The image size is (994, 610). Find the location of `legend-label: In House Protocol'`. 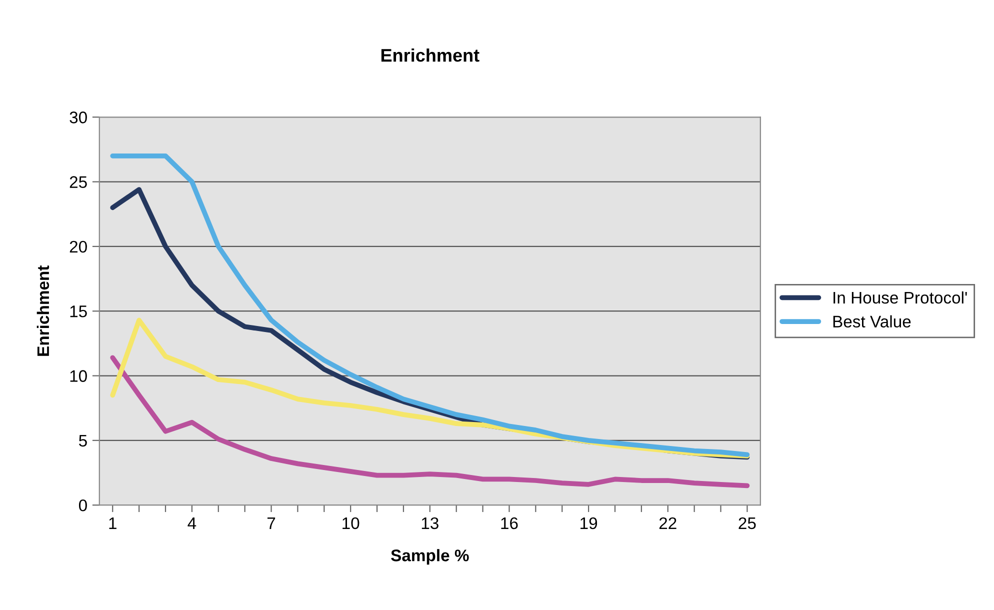

legend-label: In House Protocol' is located at coordinates (900, 297).